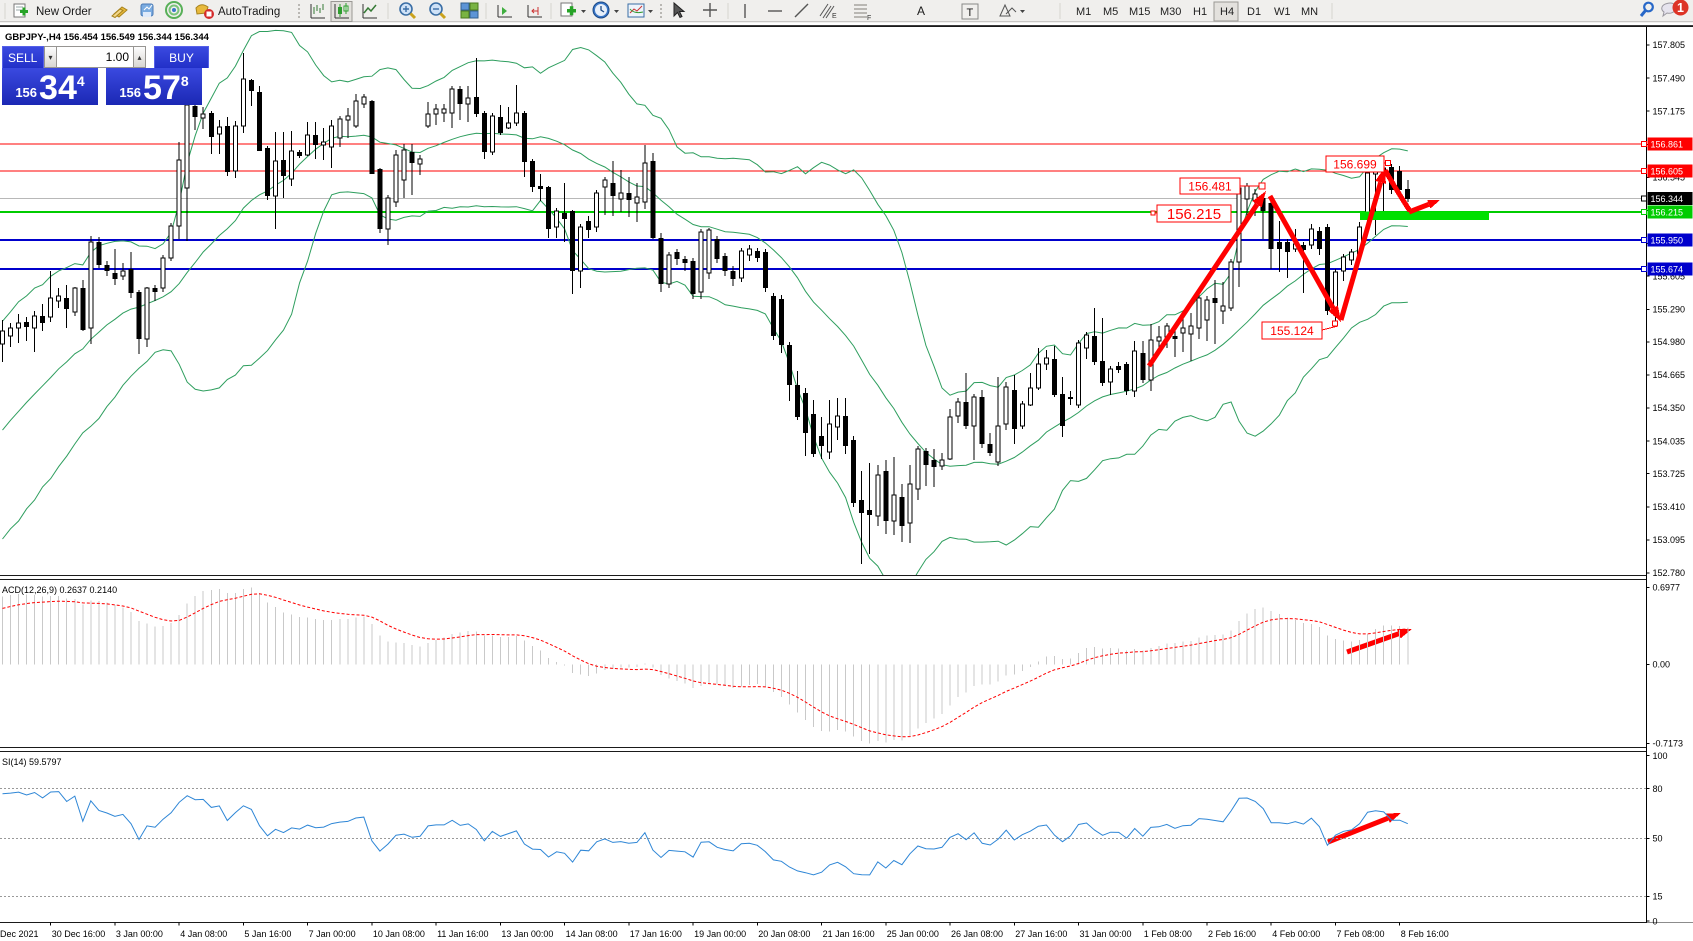  Describe the element at coordinates (1669, 342) in the screenshot. I see `svg-text: 154.980` at that location.